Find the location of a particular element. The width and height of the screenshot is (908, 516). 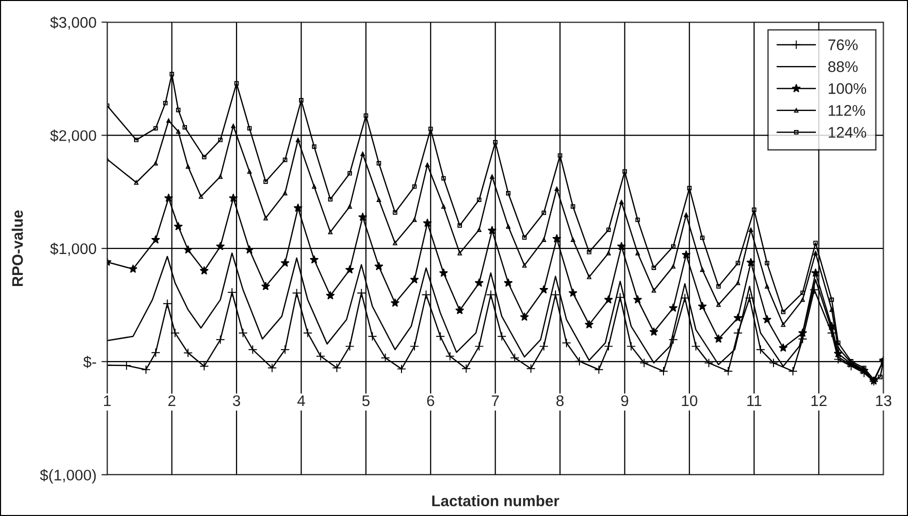

x-tick-label: 5 is located at coordinates (366, 400).